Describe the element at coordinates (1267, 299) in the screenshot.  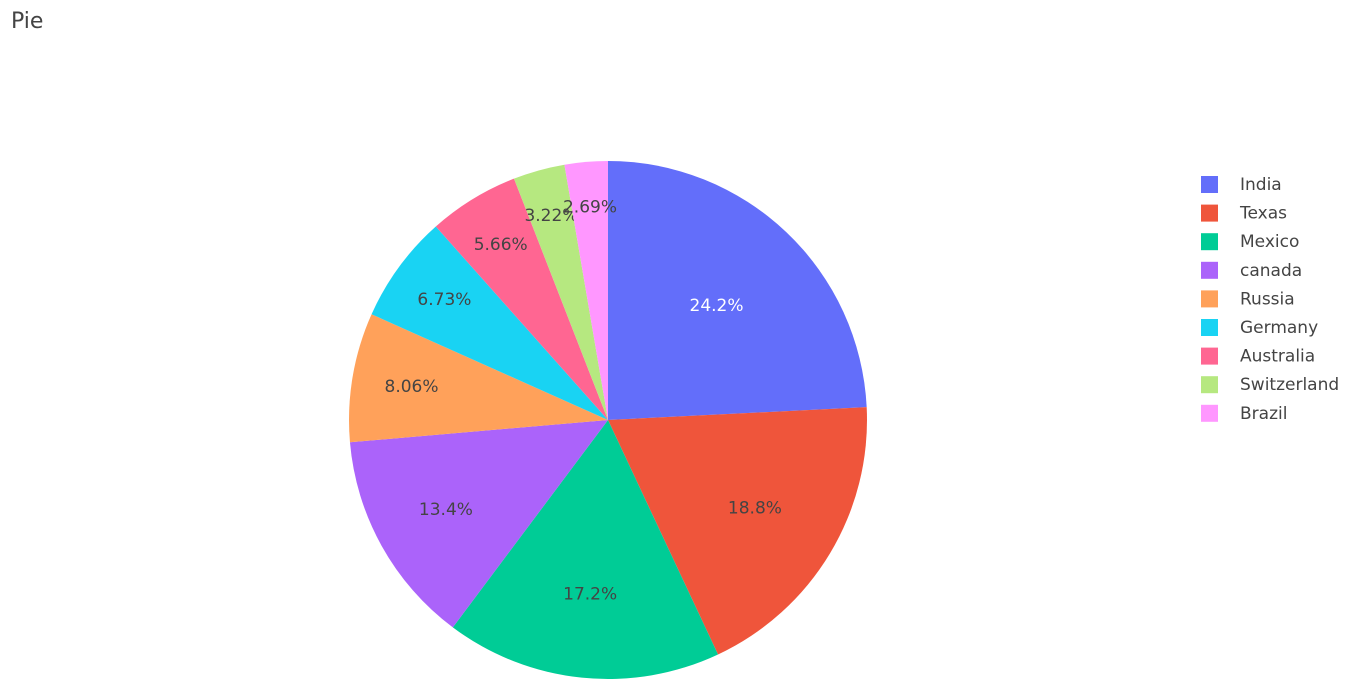
I see `legend-label: Russia` at that location.